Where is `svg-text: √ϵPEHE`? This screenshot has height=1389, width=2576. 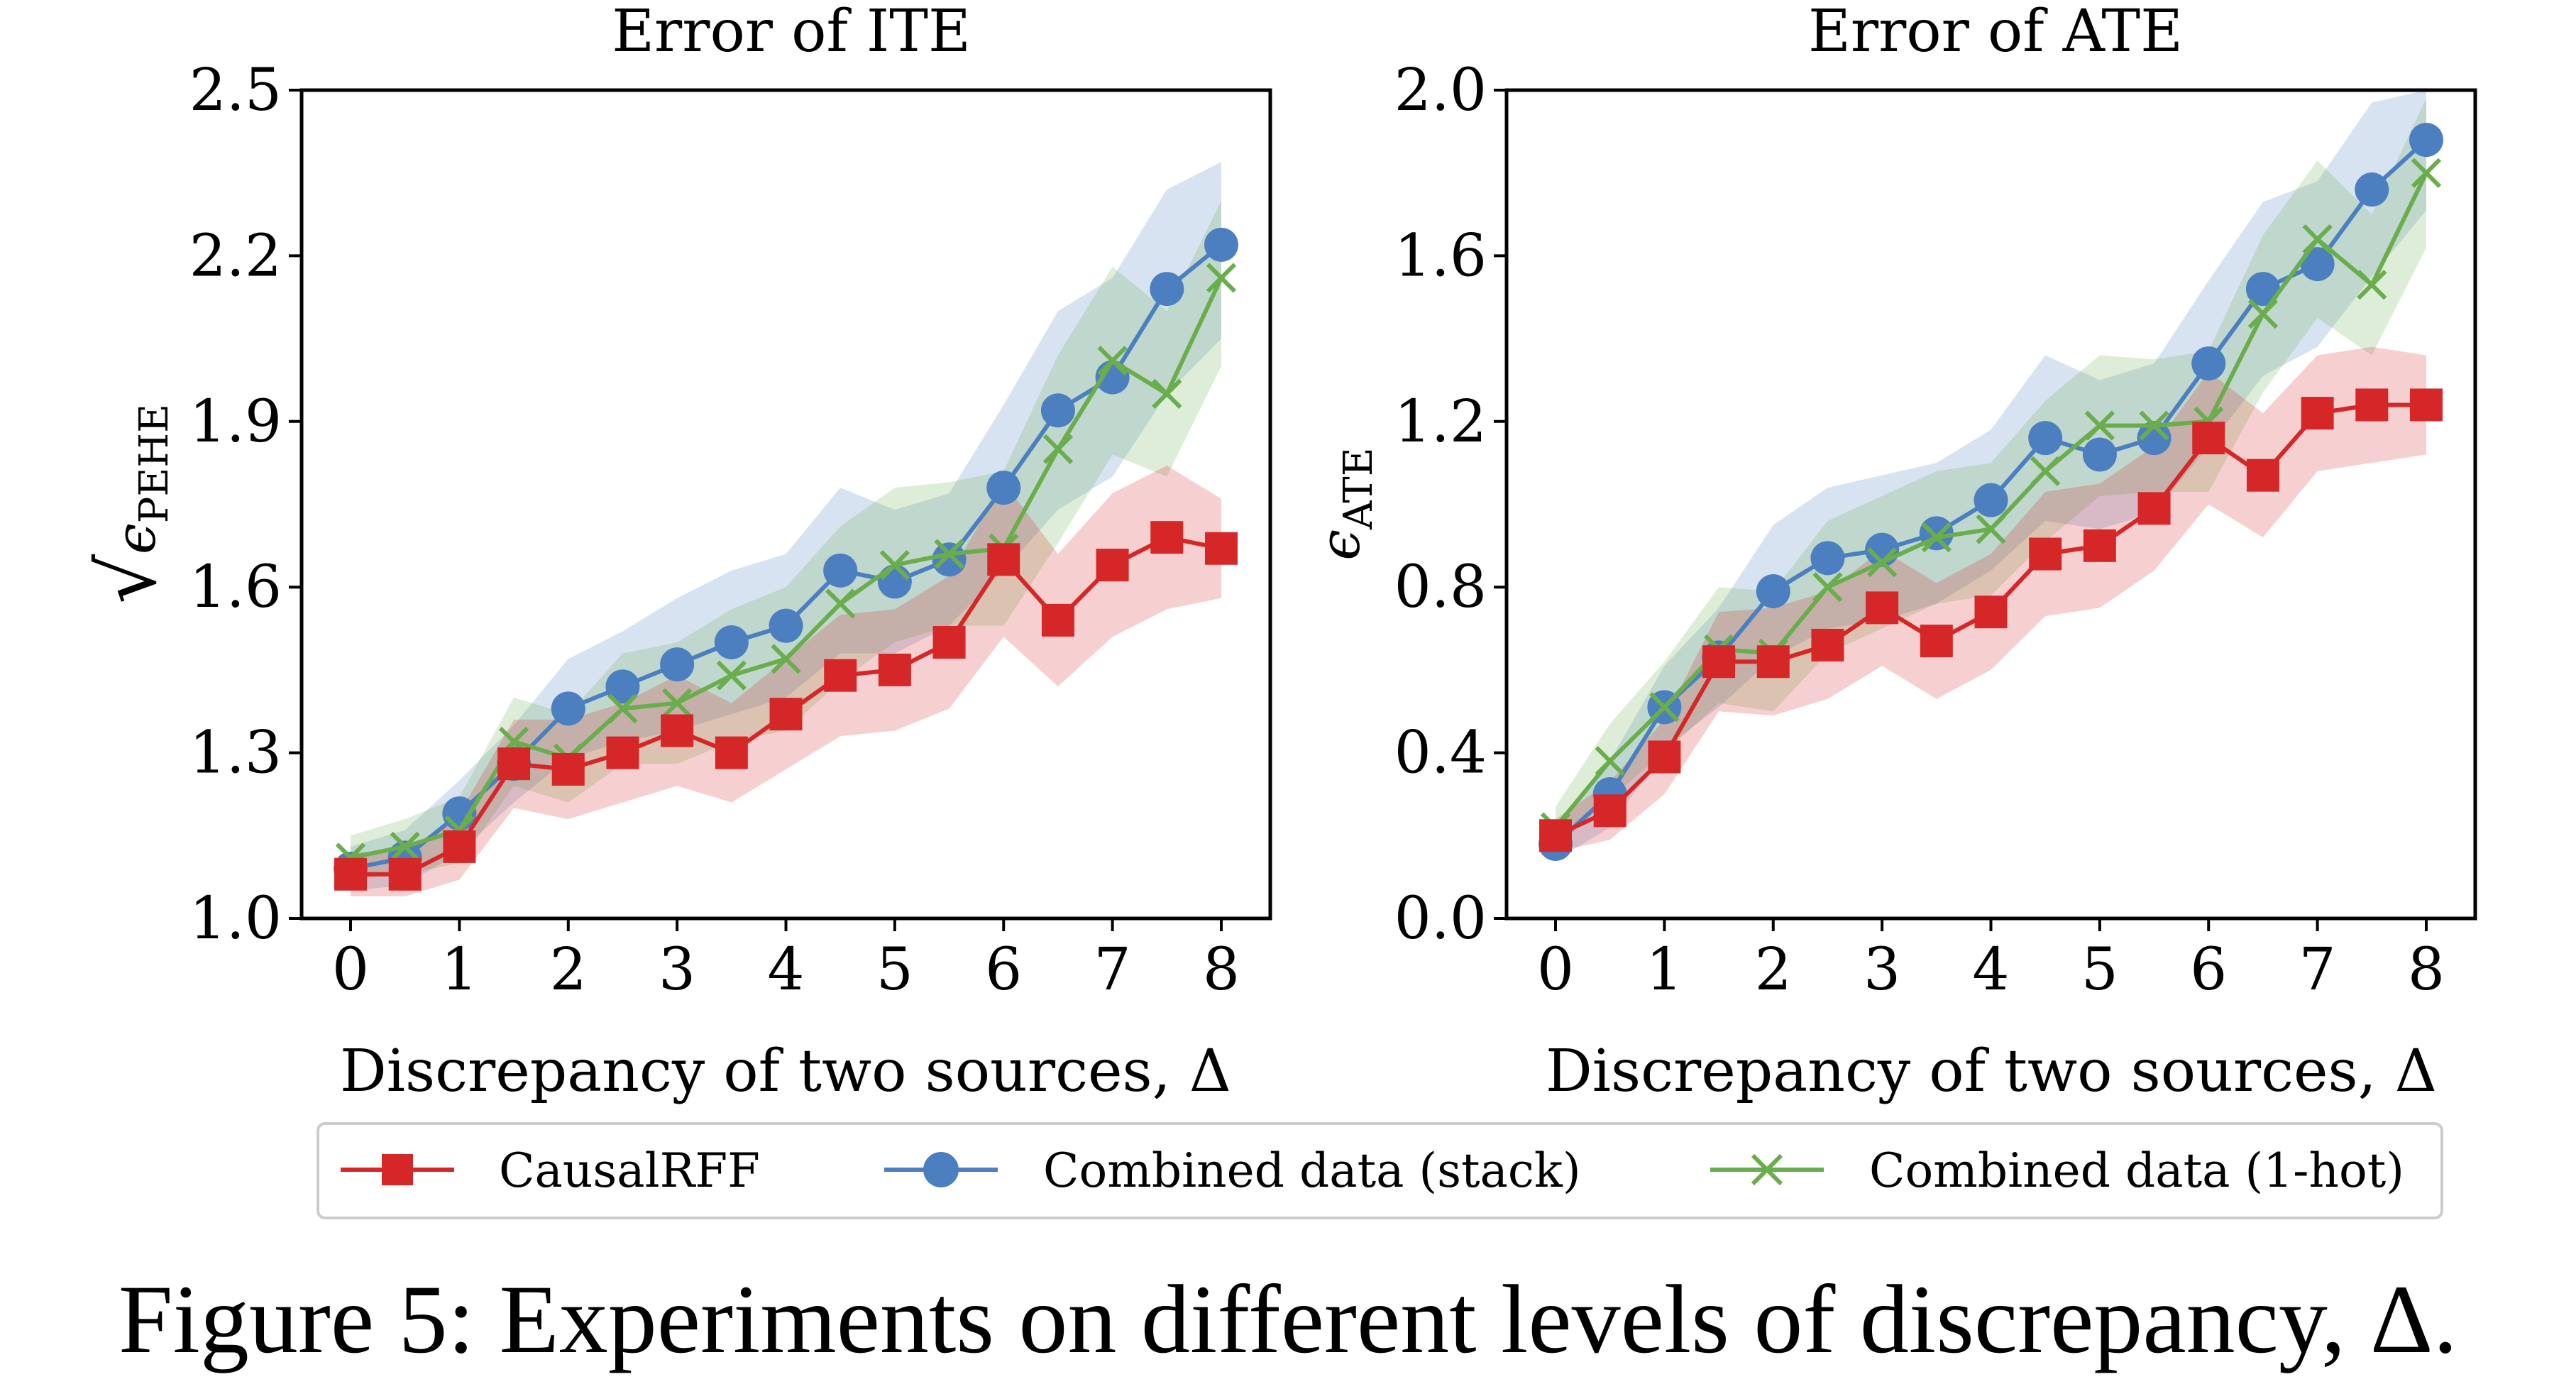
svg-text: √ϵPEHE is located at coordinates (129, 504).